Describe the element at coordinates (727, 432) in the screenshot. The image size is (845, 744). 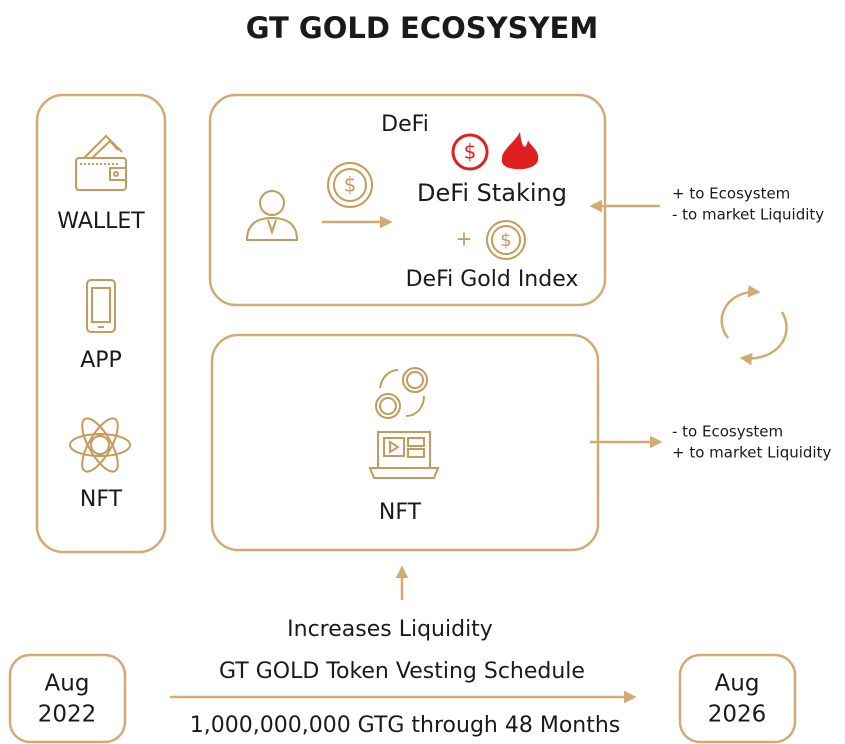
I see `note: - to Ecosystem` at that location.